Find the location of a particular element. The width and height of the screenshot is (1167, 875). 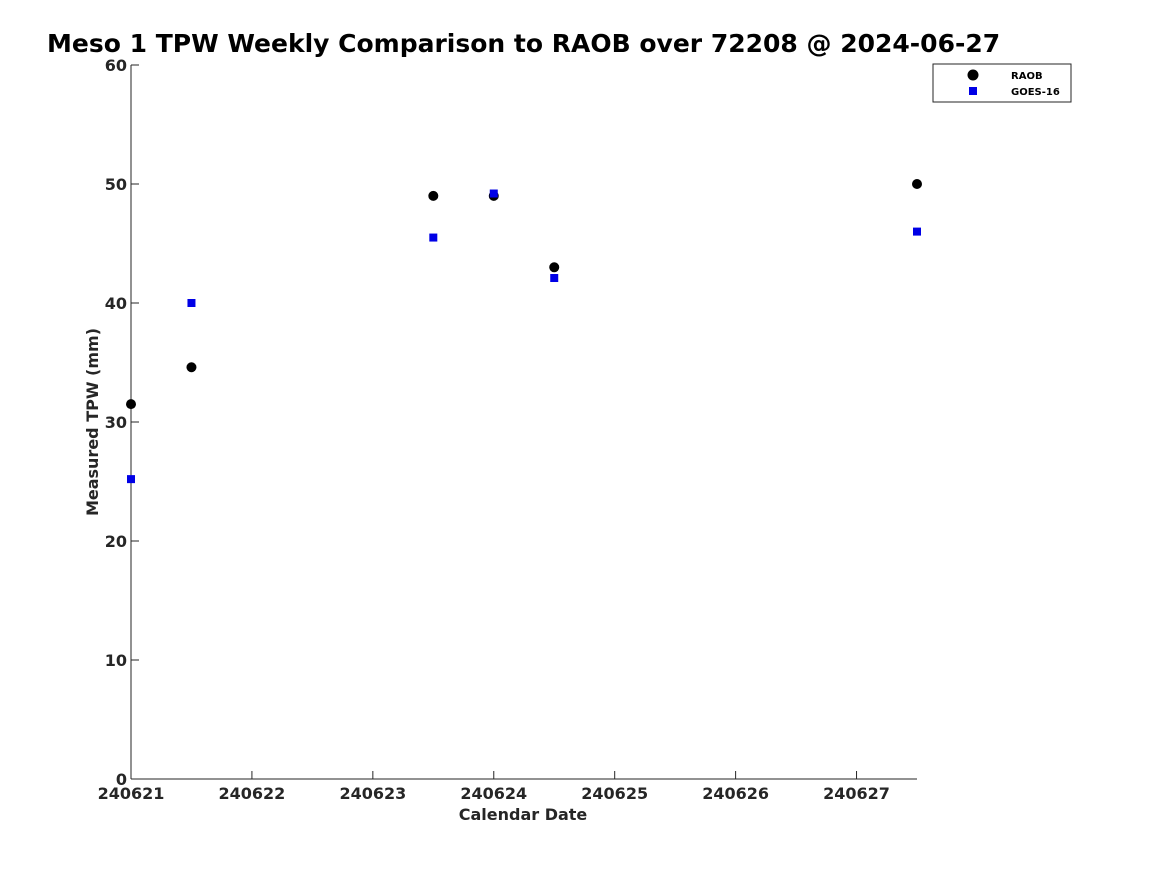

y-tick-label: 60 is located at coordinates (116, 65).